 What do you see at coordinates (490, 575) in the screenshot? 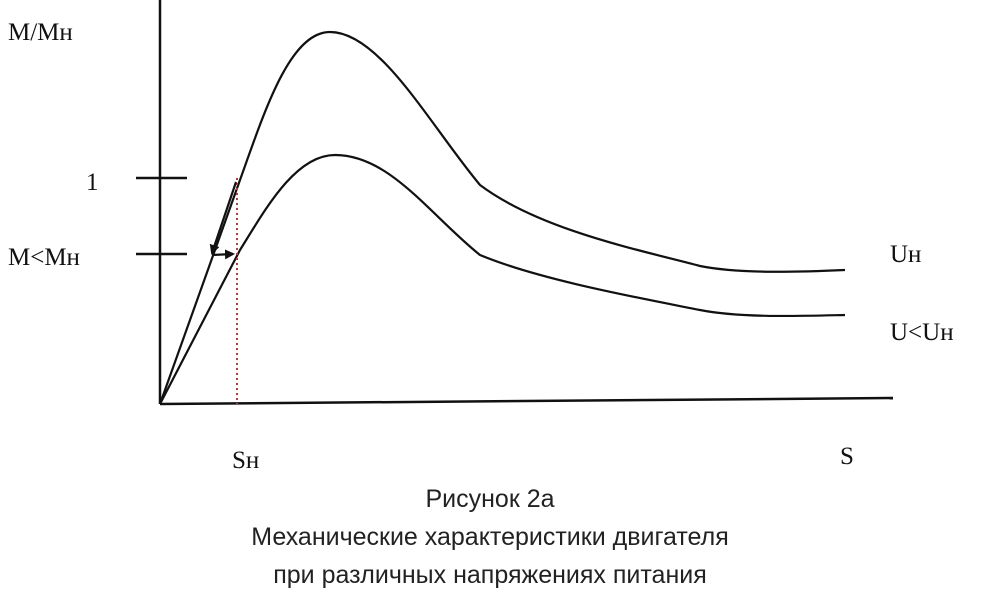
I see `caption-line-3: при различных напряжениях питания` at bounding box center [490, 575].